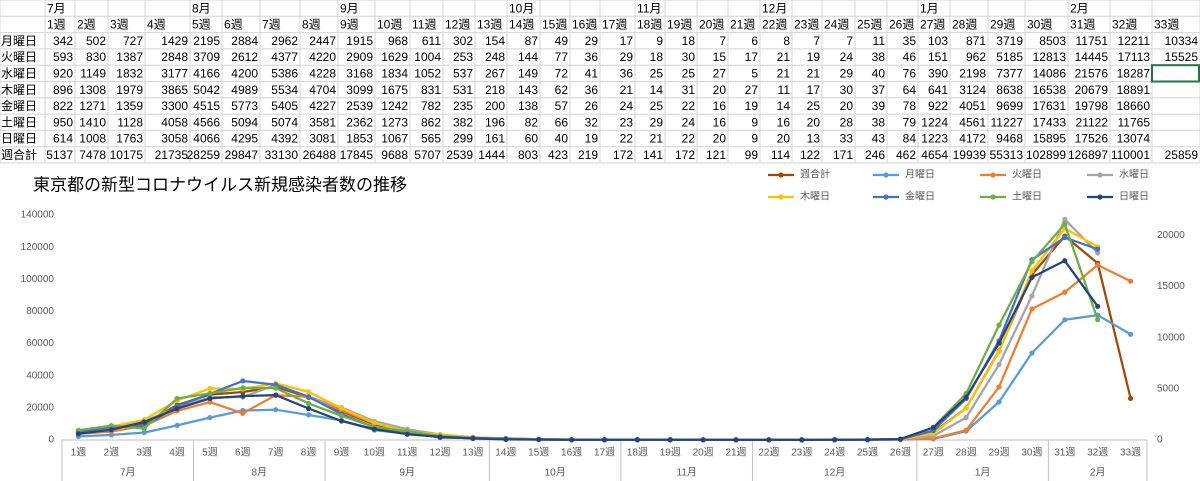  Describe the element at coordinates (204, 155) in the screenshot. I see `value-cell: 28259` at that location.